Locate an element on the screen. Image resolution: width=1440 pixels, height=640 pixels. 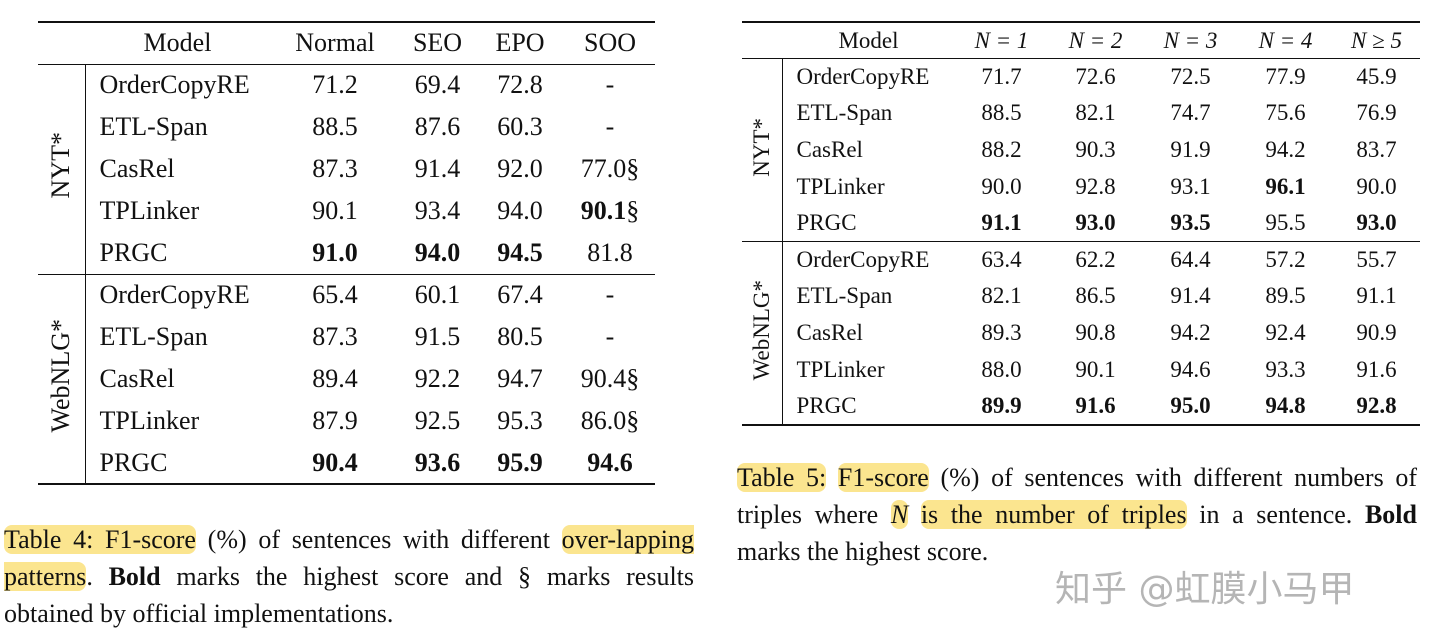
header-cell: N = 4 is located at coordinates (1285, 40).